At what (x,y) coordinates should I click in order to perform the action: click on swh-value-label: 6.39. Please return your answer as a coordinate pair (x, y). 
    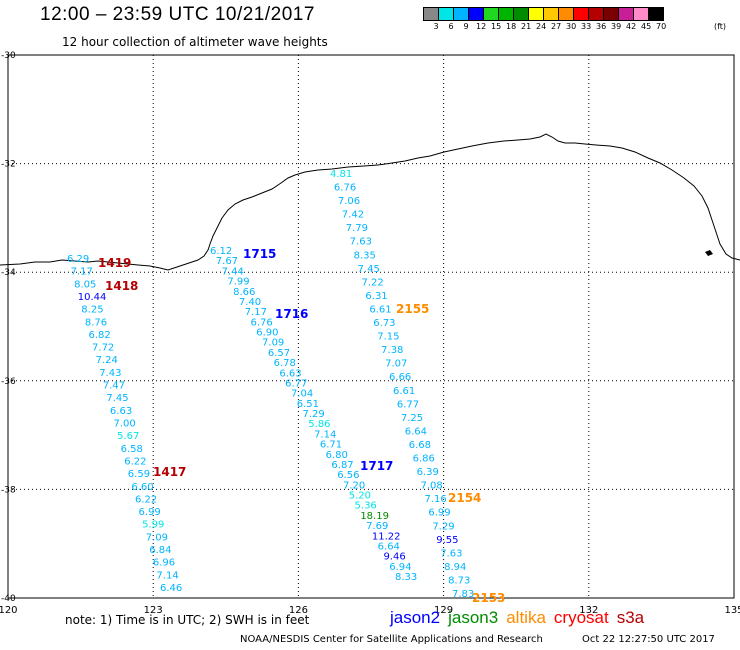
    Looking at the image, I should click on (428, 472).